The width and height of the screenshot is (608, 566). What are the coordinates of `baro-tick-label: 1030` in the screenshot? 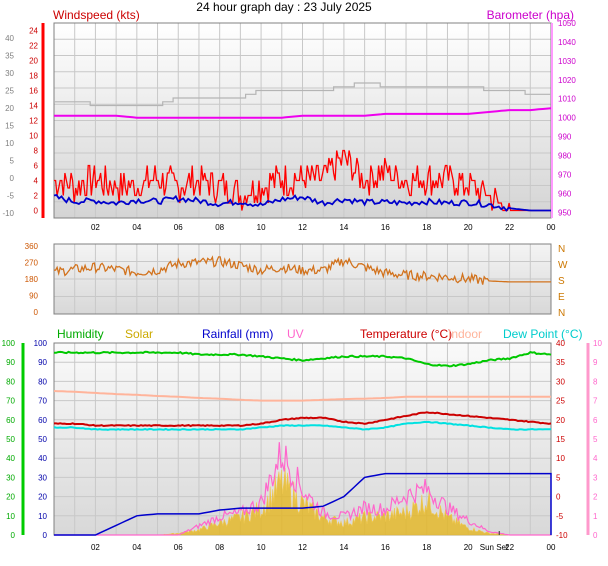 It's located at (567, 61).